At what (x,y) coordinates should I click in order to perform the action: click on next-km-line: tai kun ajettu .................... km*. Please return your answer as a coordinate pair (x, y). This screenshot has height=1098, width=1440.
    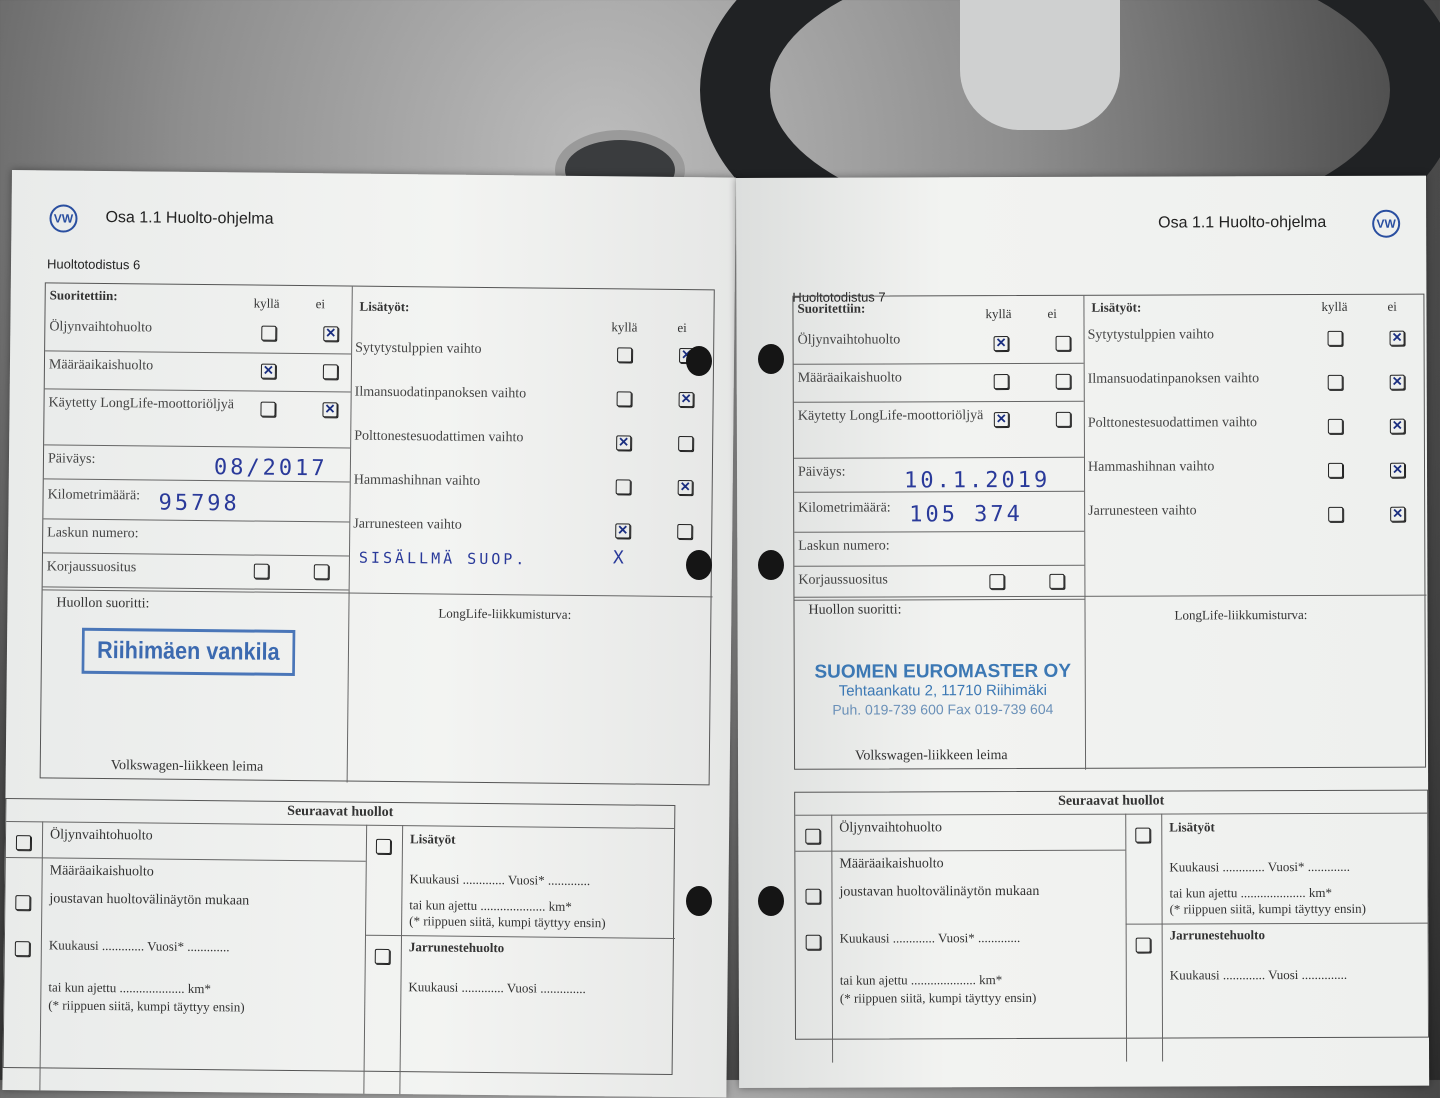
    Looking at the image, I should click on (130, 988).